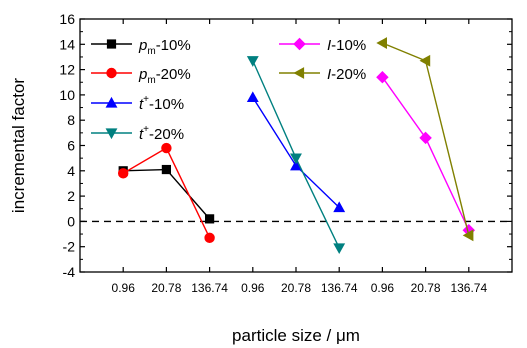 The height and width of the screenshot is (348, 527). I want to click on y-tick-label: 10, so click(67, 95).